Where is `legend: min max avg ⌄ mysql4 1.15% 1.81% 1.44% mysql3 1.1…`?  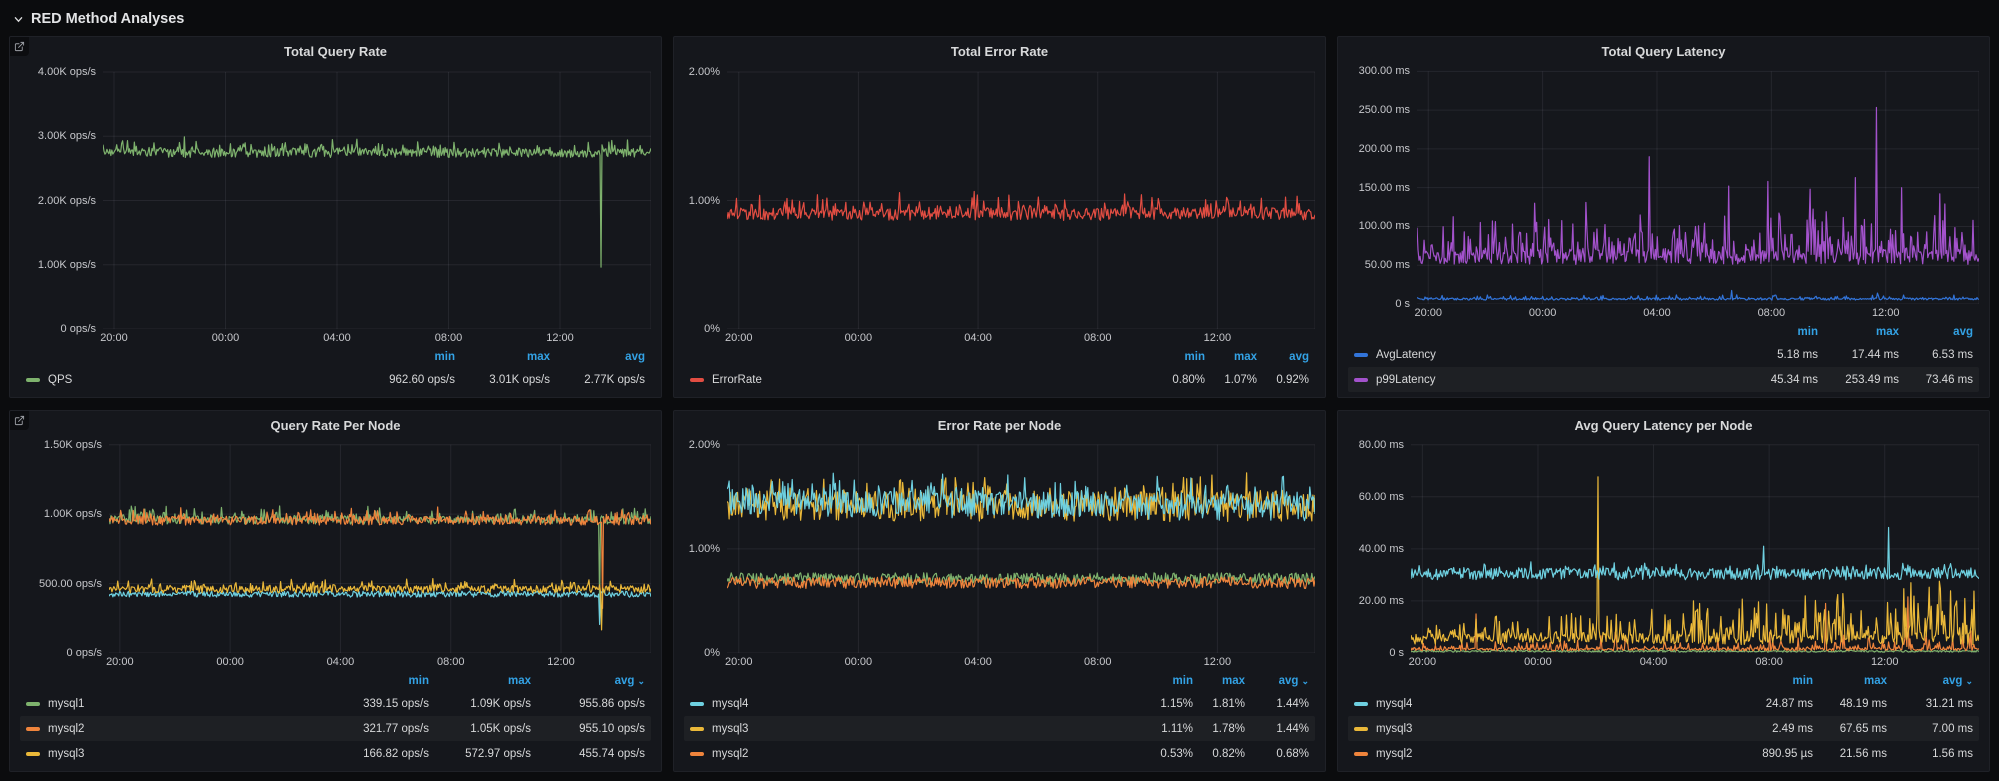 legend: min max avg ⌄ mysql4 1.15% 1.81% 1.44% mysql3 1.1… is located at coordinates (999, 718).